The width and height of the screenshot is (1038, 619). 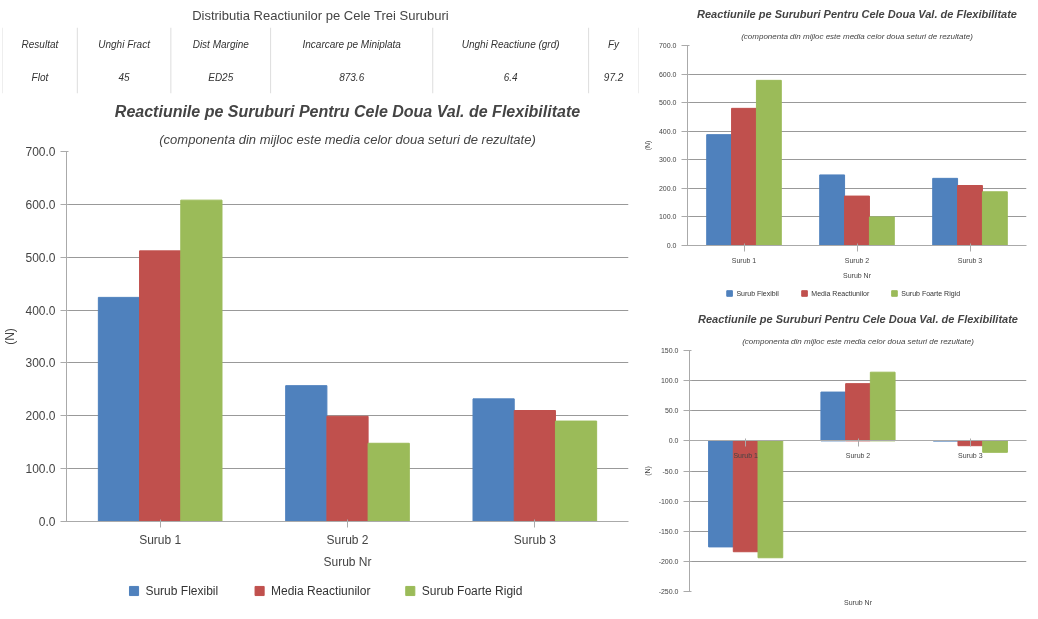 What do you see at coordinates (40, 77) in the screenshot?
I see `text: Flot` at bounding box center [40, 77].